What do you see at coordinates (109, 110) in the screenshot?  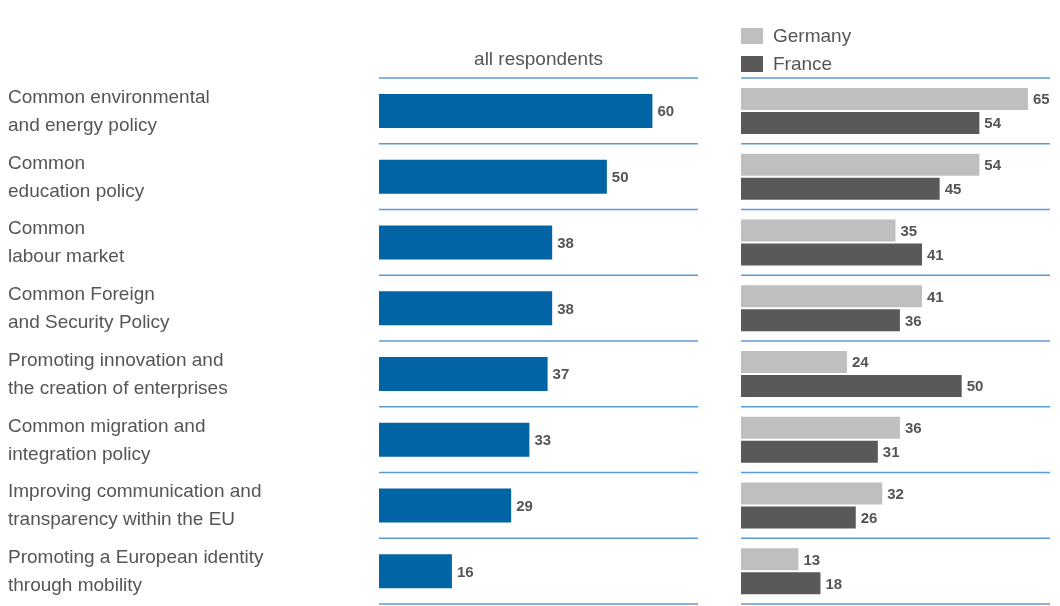 I see `y-tick-label: Common environmental and energy policy` at bounding box center [109, 110].